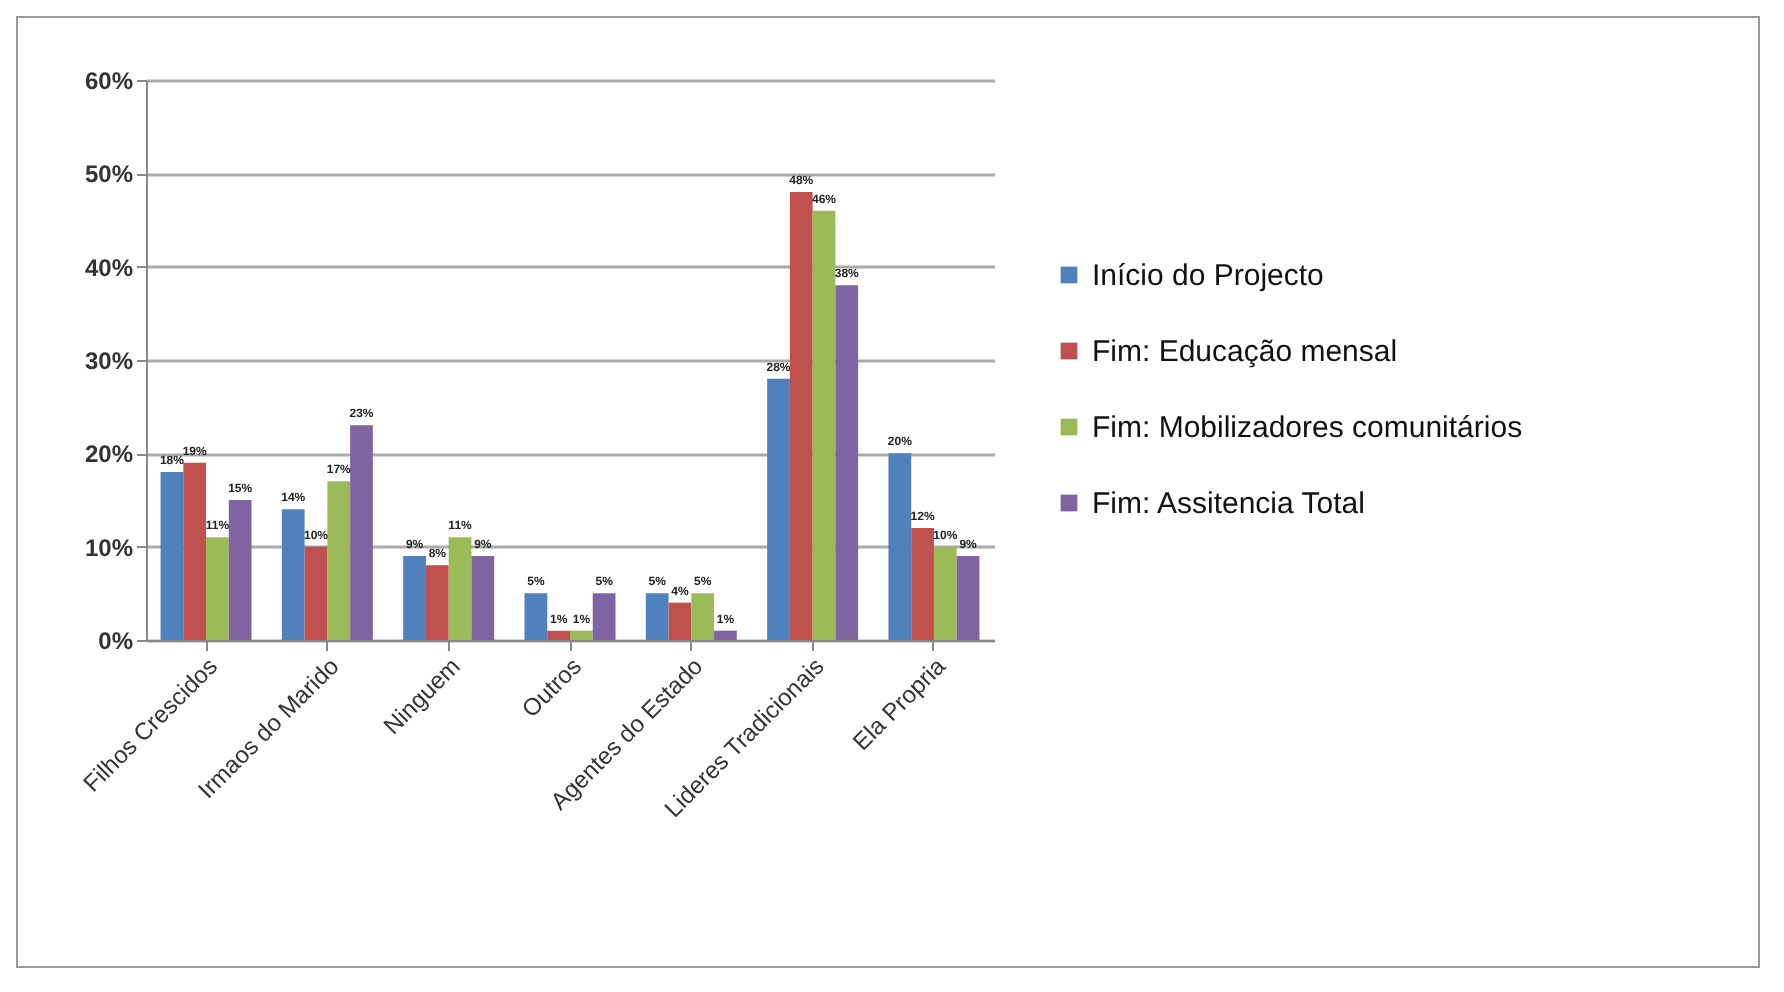 The height and width of the screenshot is (992, 1784). I want to click on y-tick-label: 50%, so click(109, 174).